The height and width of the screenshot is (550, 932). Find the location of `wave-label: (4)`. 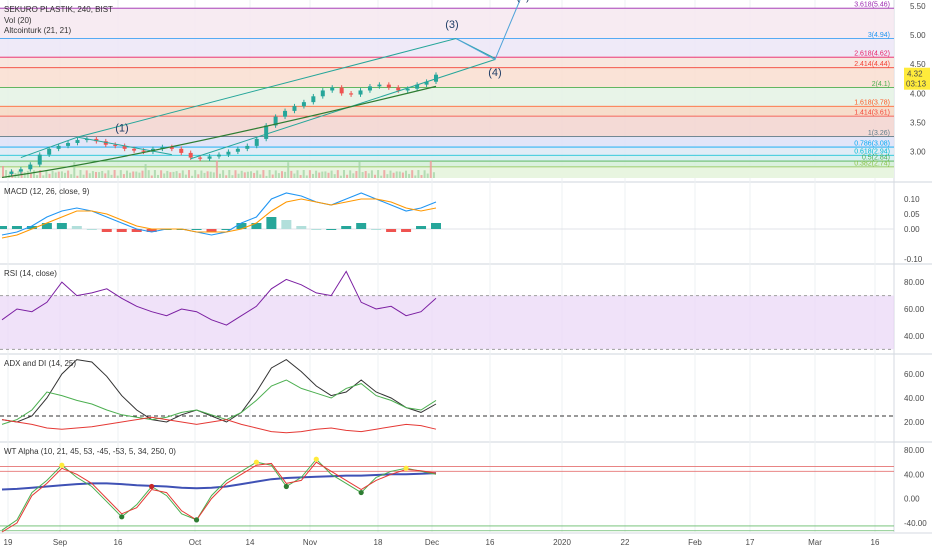

wave-label: (4) is located at coordinates (494, 73).